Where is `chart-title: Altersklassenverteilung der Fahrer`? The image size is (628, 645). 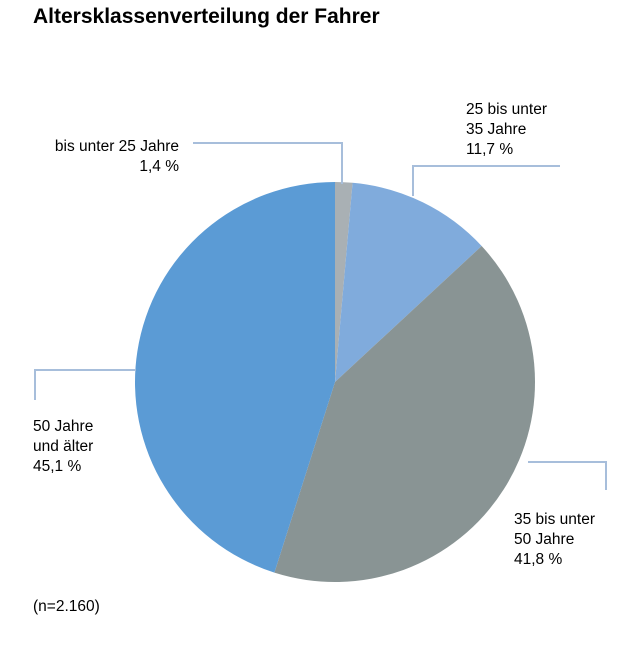
chart-title: Altersklassenverteilung der Fahrer is located at coordinates (206, 16).